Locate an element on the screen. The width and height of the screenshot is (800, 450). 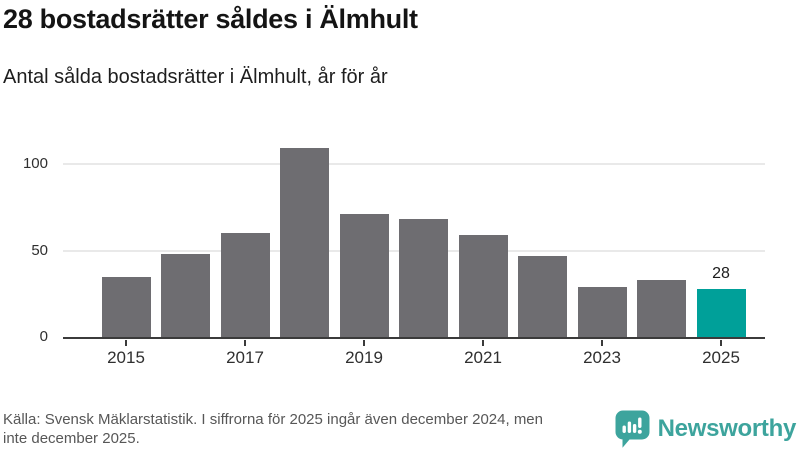
newsworthy-wordmark: Newsworthy is located at coordinates (727, 428).